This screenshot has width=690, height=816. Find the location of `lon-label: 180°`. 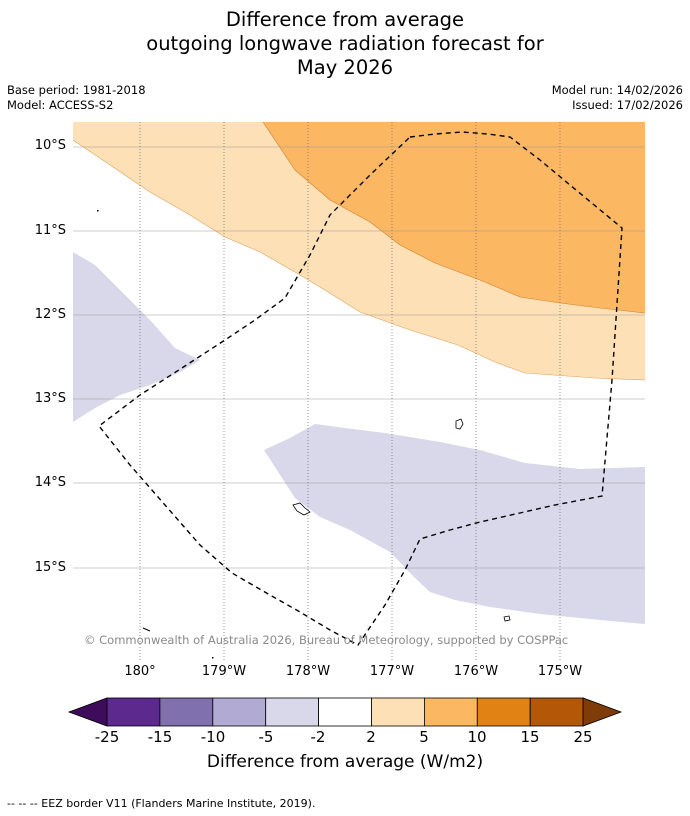

lon-label: 180° is located at coordinates (140, 671).